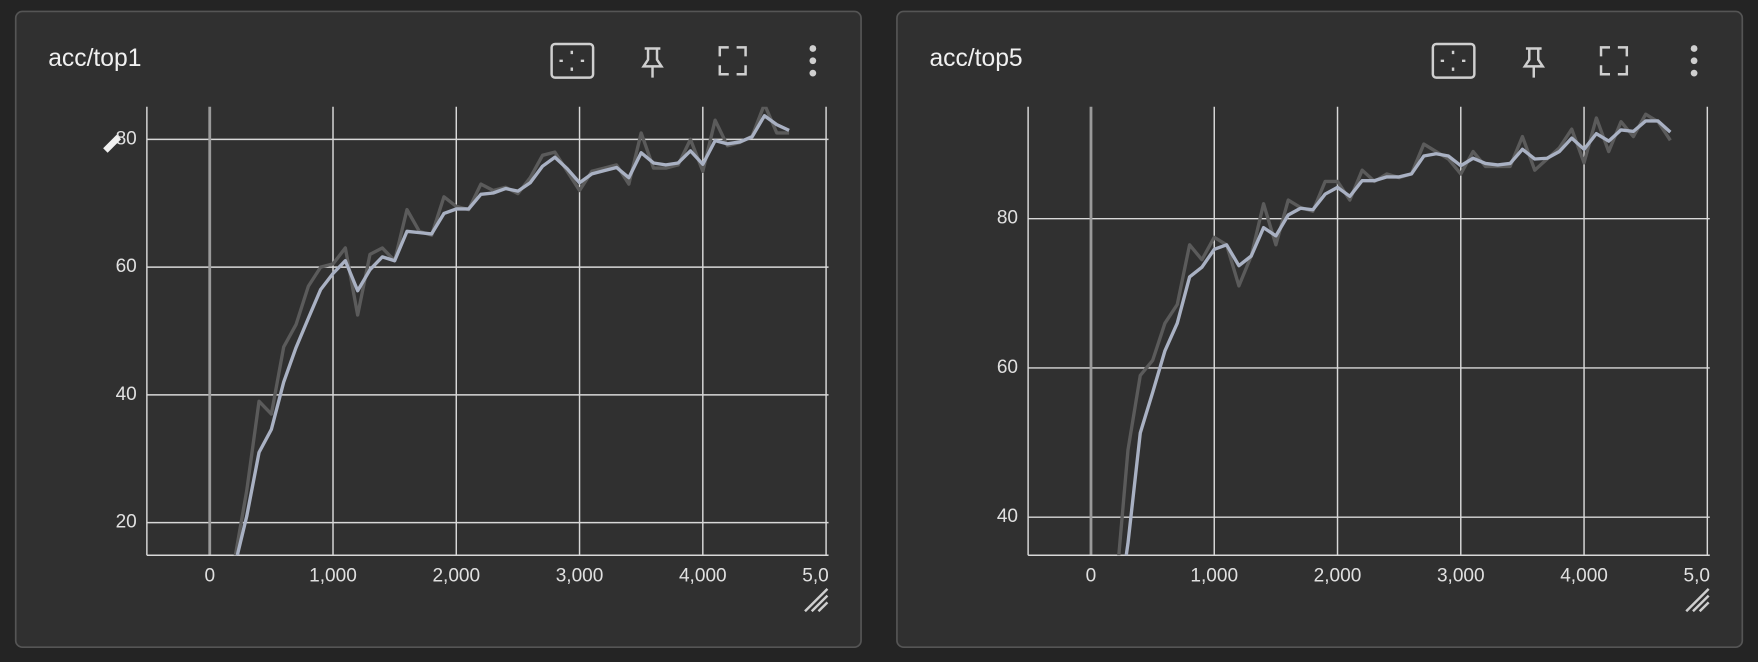  What do you see at coordinates (126, 522) in the screenshot?
I see `y-tick-label: 20` at bounding box center [126, 522].